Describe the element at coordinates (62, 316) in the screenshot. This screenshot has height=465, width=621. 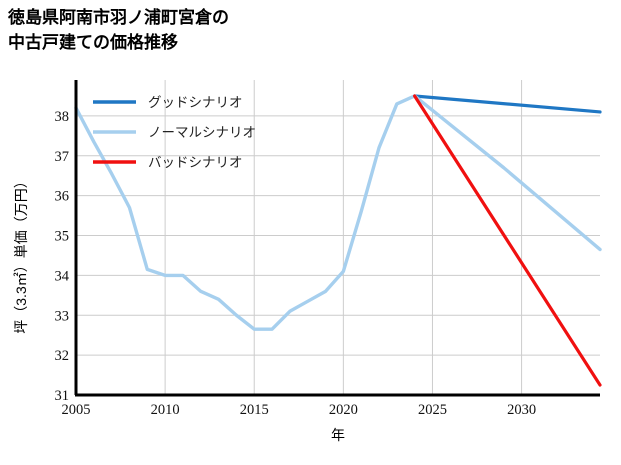
I see `y-tick-label: 33` at that location.